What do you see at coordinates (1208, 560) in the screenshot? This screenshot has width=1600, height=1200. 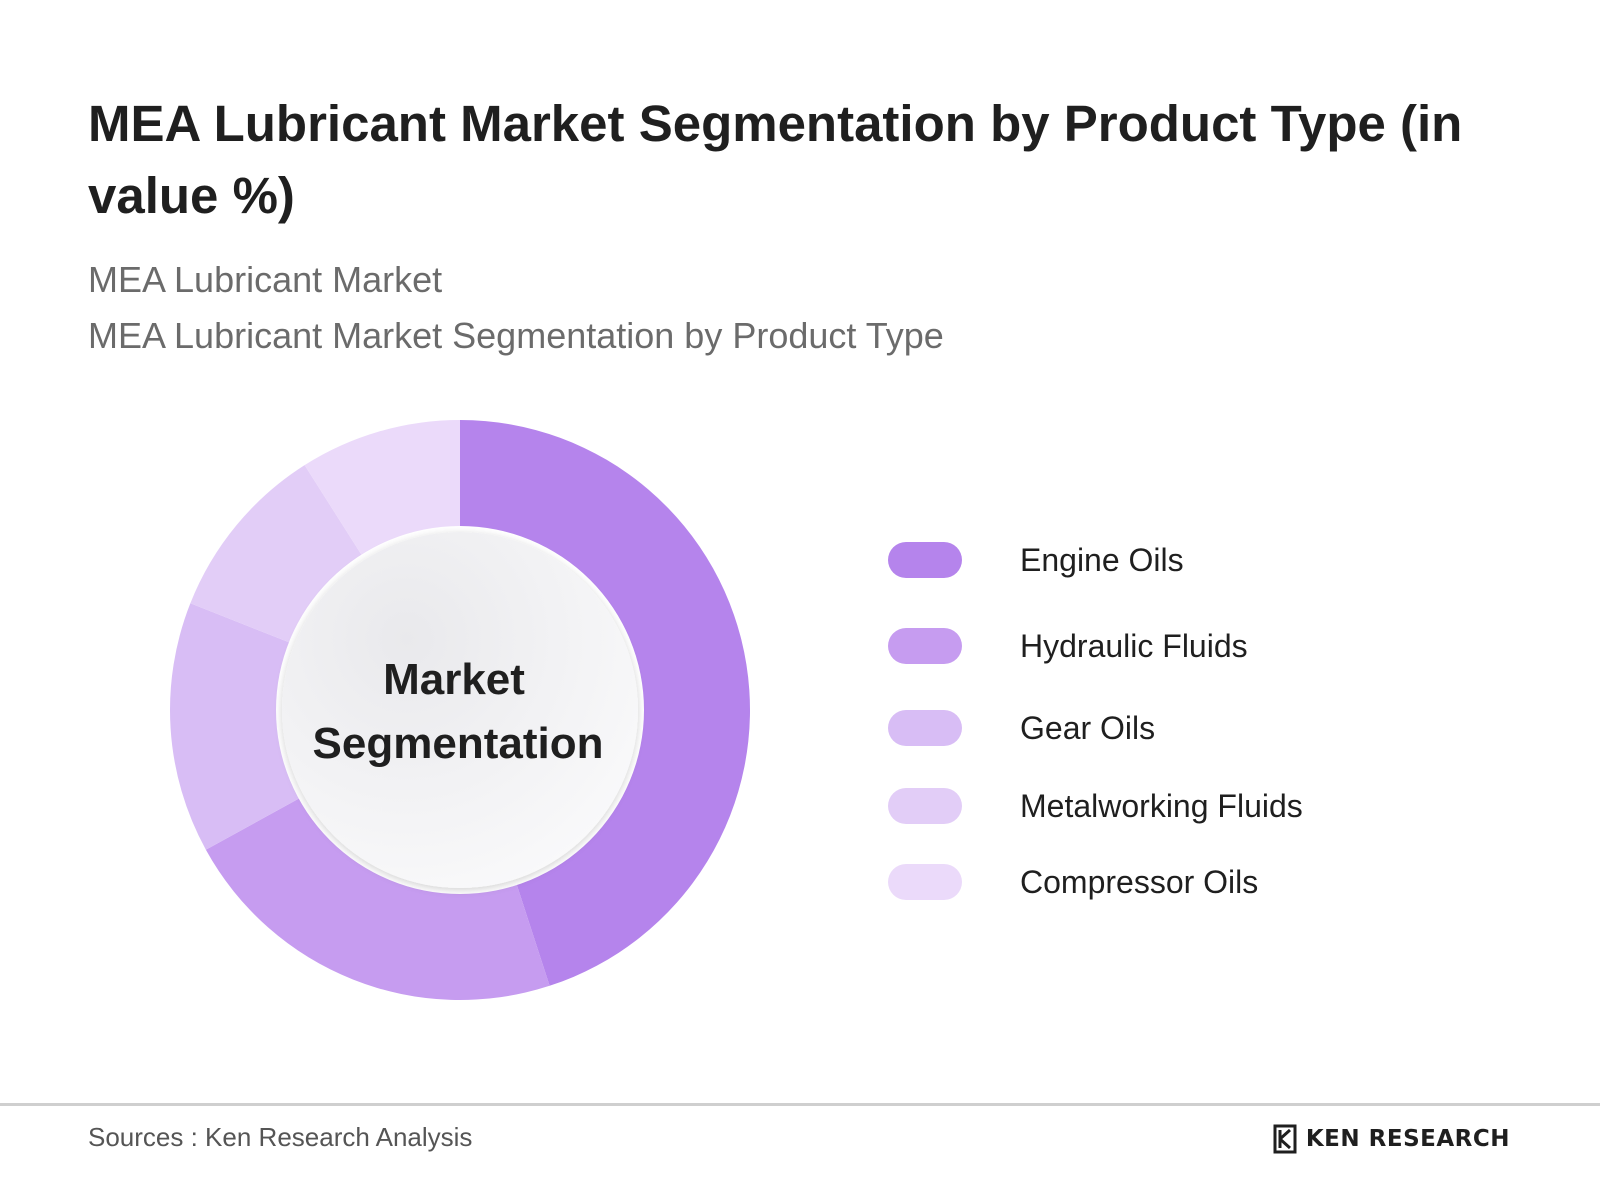 I see `legend-item-engine-oils: Engine Oils` at bounding box center [1208, 560].